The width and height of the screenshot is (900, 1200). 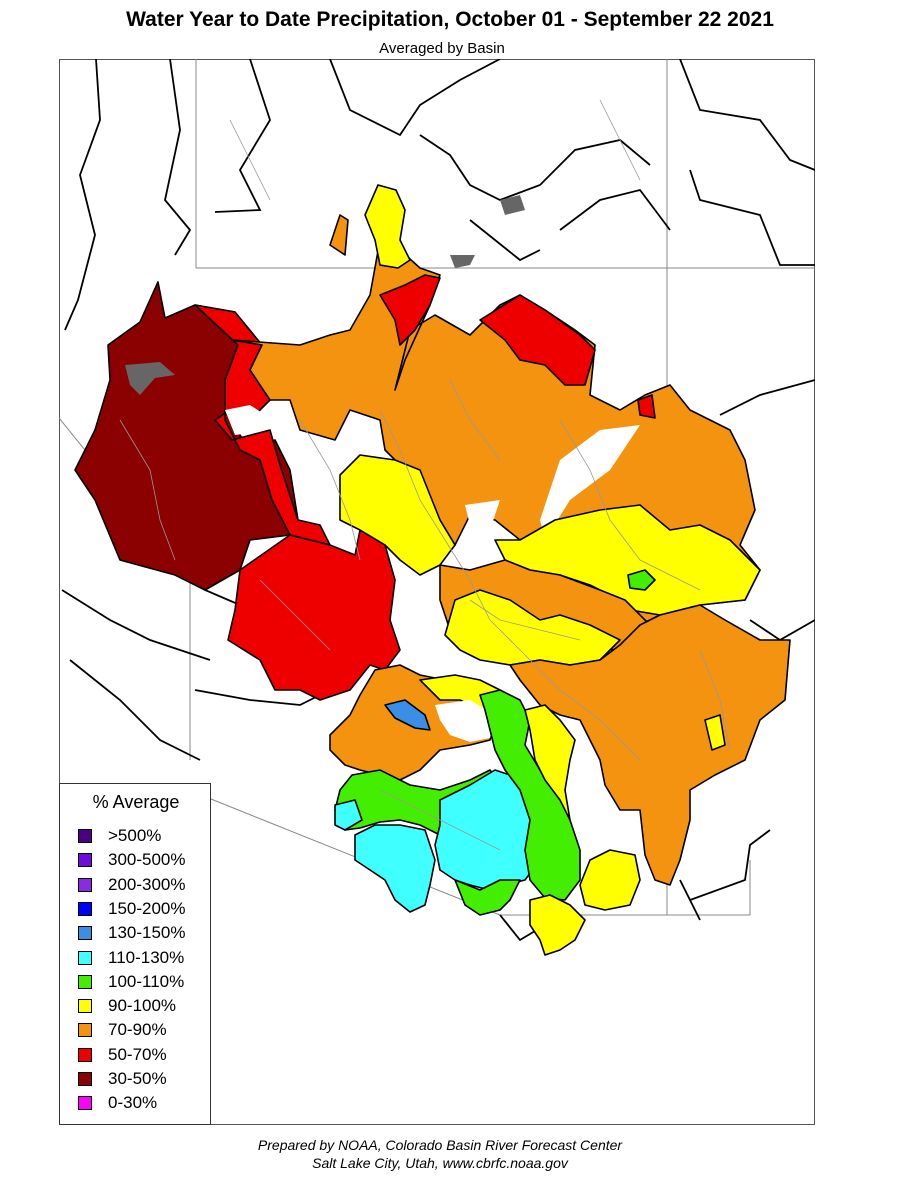 What do you see at coordinates (137, 1054) in the screenshot?
I see `legend-label: 50-70%` at bounding box center [137, 1054].